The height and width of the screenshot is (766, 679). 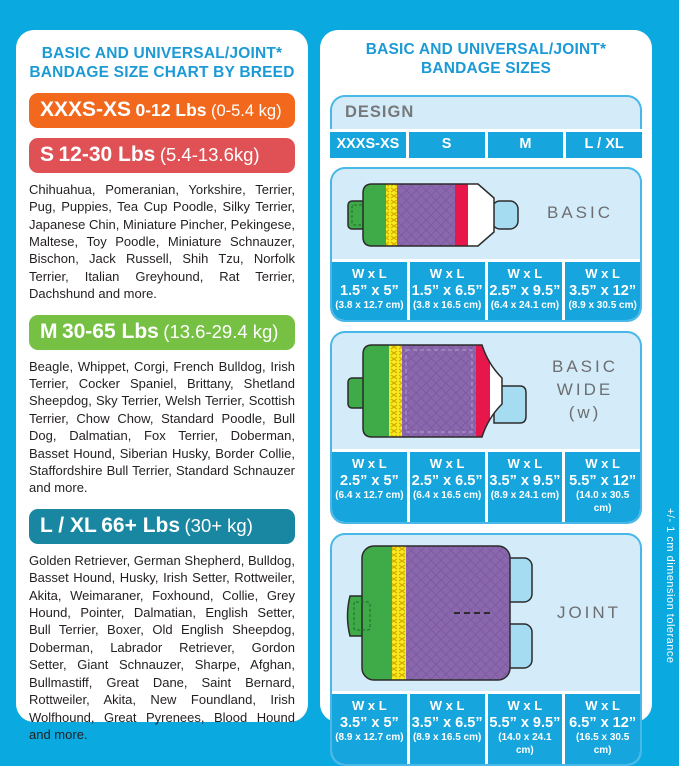 I want to click on size-cell: W x L 6.5” x 12” (16.5 x 30.5 cm), so click(x=602, y=729).